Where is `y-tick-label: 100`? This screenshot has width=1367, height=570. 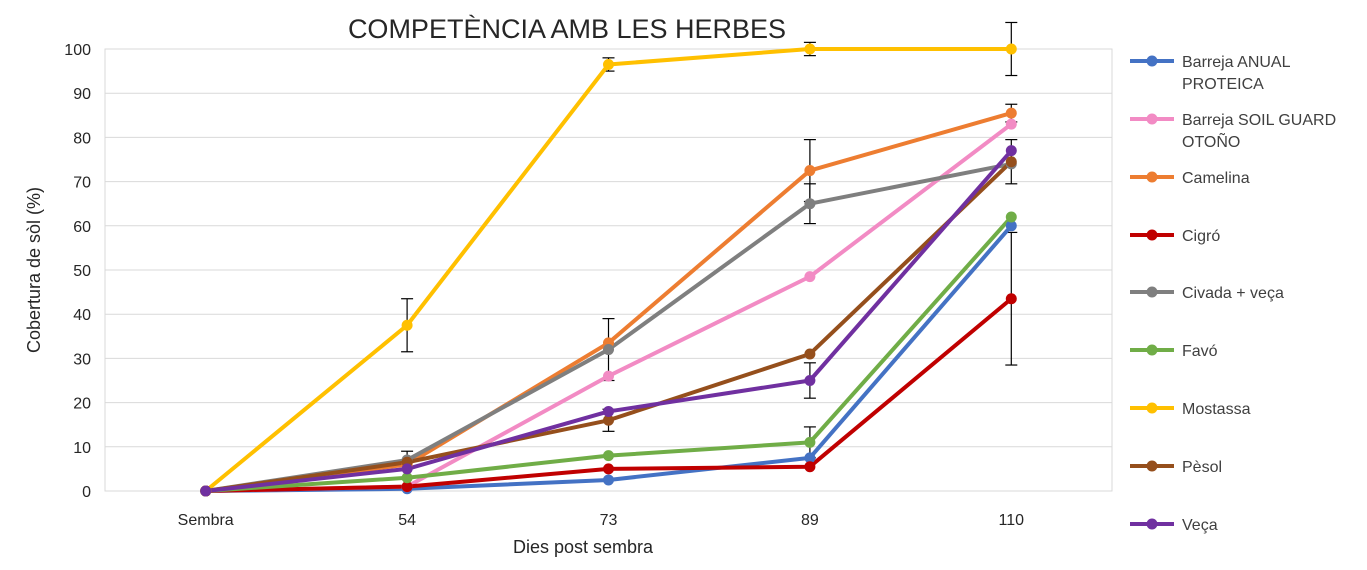 y-tick-label: 100 is located at coordinates (77, 50).